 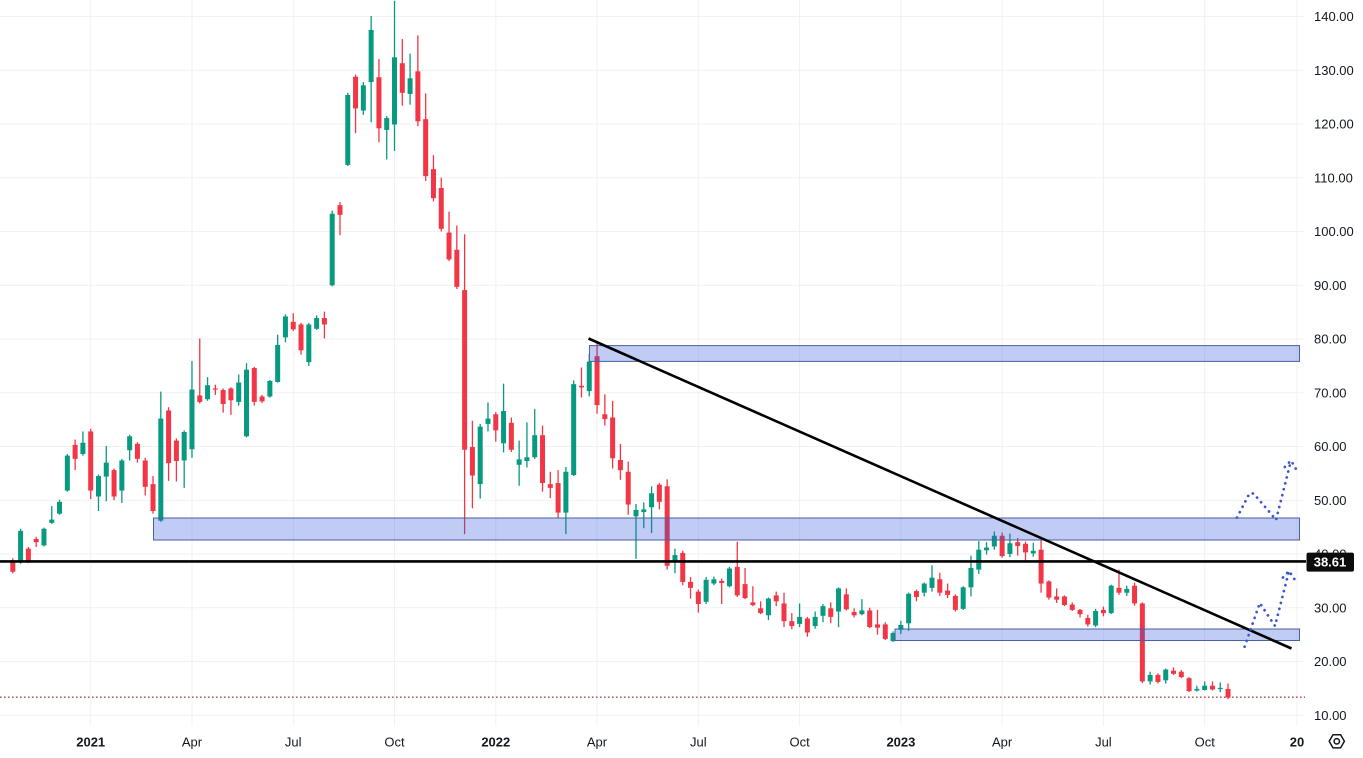 What do you see at coordinates (1330, 392) in the screenshot?
I see `svg-text: 70.00` at bounding box center [1330, 392].